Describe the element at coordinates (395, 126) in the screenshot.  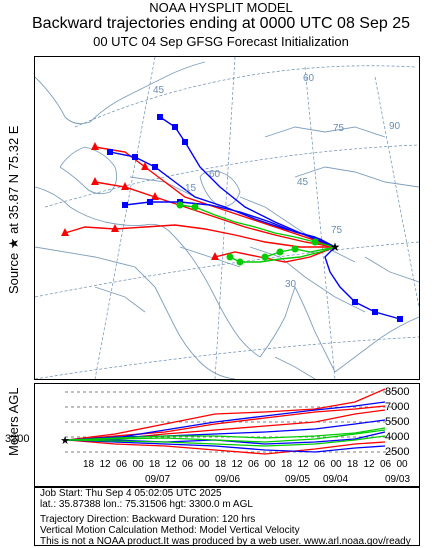
I see `grid-label: 90` at that location.